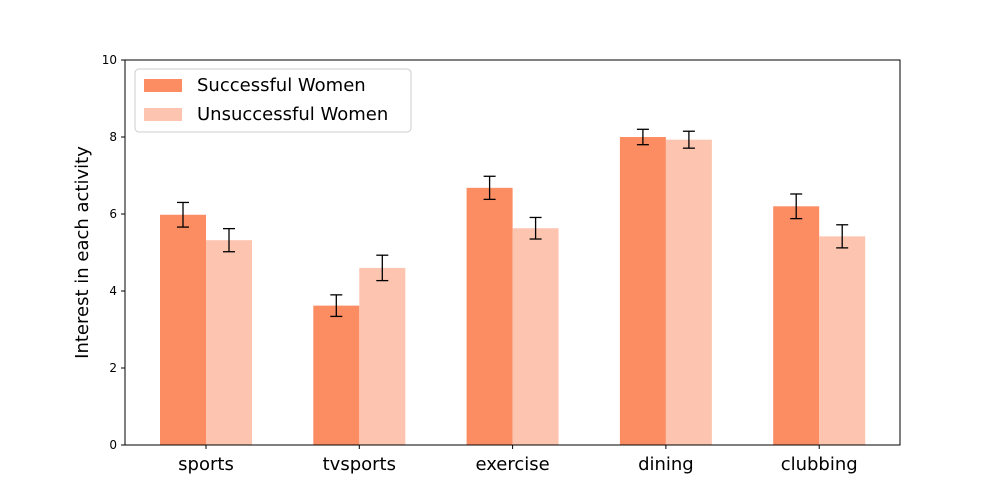  Describe the element at coordinates (113, 252) in the screenshot. I see `y-axis: 0 2 4 6 8 10` at that location.